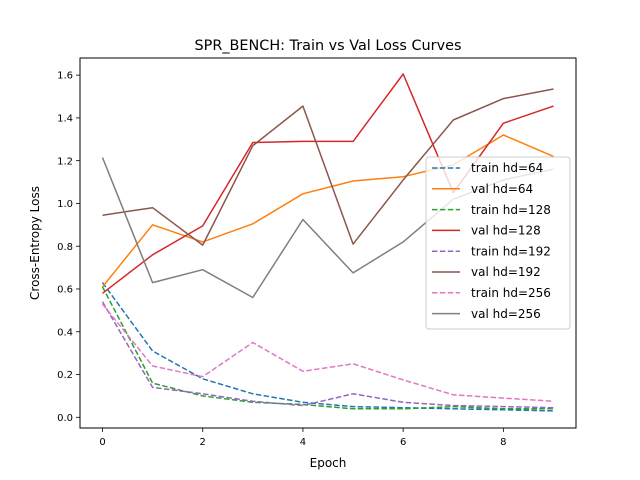 This screenshot has height=480, width=640. I want to click on legend-label: train hd=64, so click(507, 168).